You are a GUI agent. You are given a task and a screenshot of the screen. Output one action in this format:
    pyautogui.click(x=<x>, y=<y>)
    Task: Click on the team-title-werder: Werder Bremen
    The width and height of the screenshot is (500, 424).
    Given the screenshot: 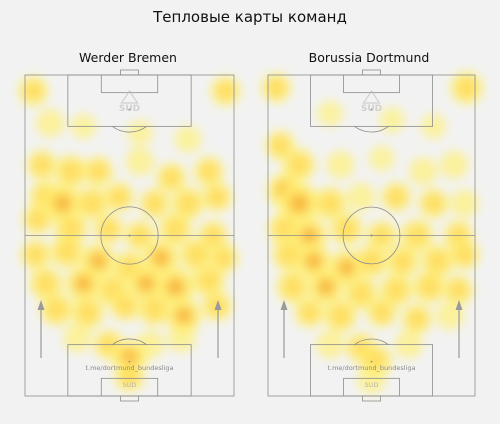 What is the action you would take?
    pyautogui.click(x=128, y=57)
    